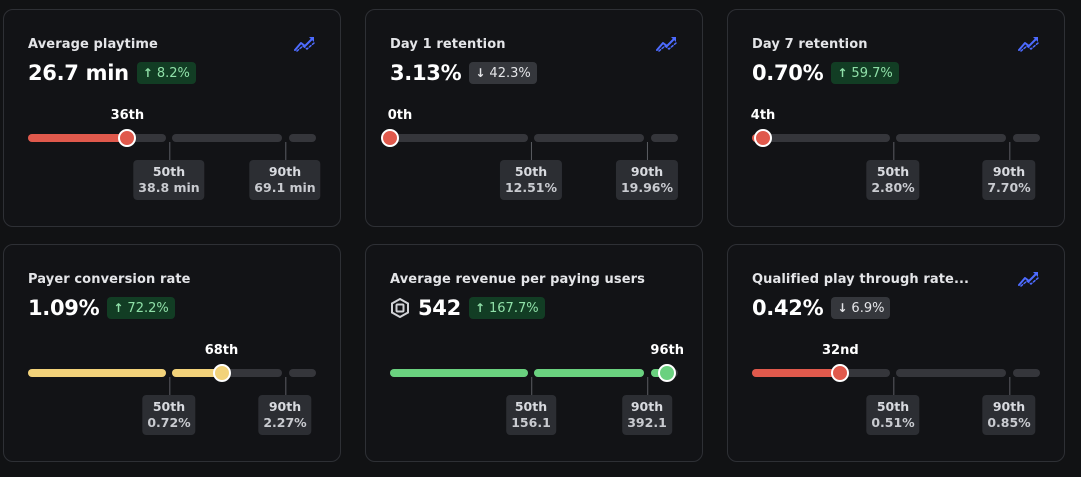  What do you see at coordinates (865, 73) in the screenshot?
I see `delta-badge: ↑ 59.7%` at bounding box center [865, 73].